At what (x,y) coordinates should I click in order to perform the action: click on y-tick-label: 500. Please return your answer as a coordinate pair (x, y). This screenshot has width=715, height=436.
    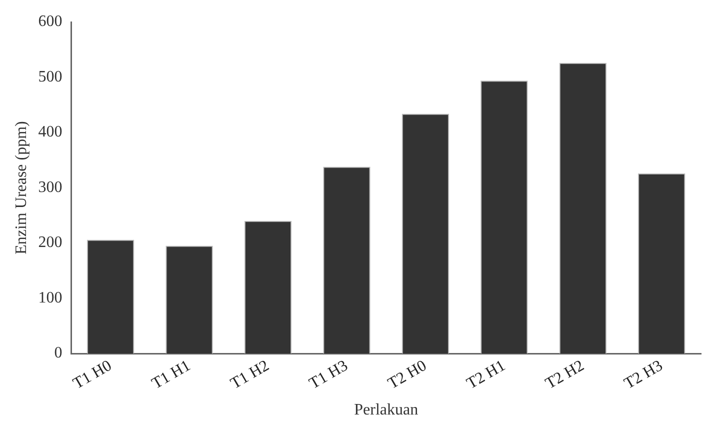
    Looking at the image, I should click on (50, 77).